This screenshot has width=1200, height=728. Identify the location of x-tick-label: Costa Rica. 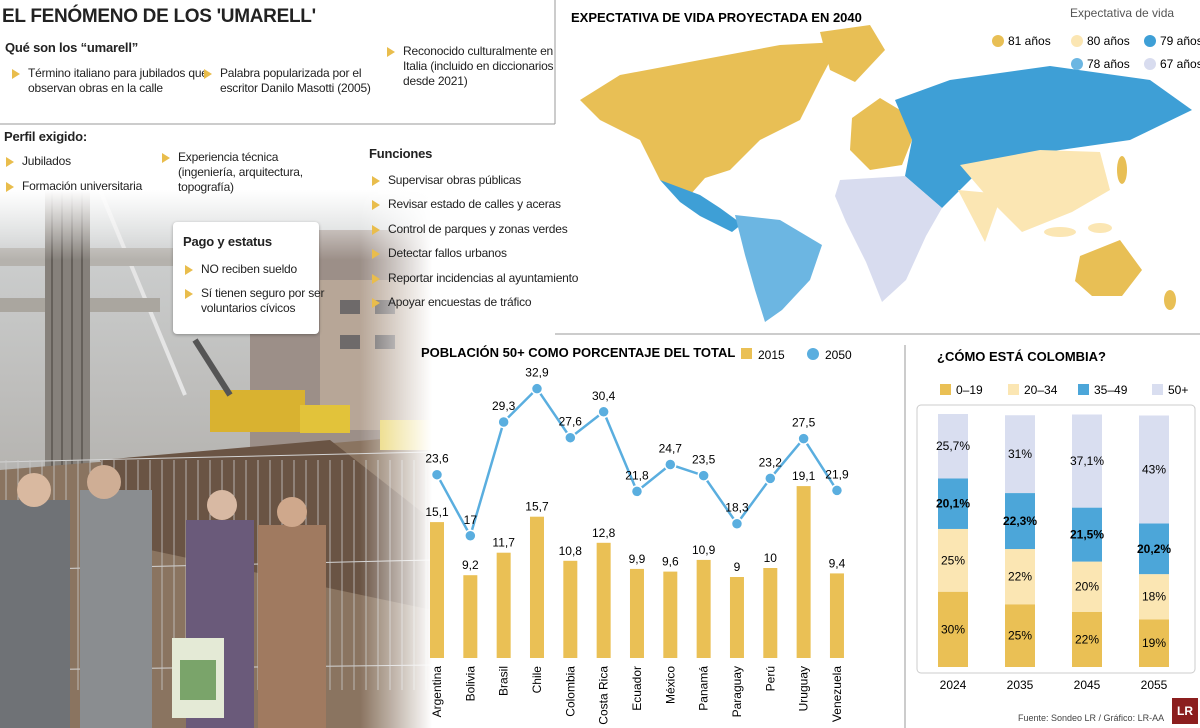
(604, 695).